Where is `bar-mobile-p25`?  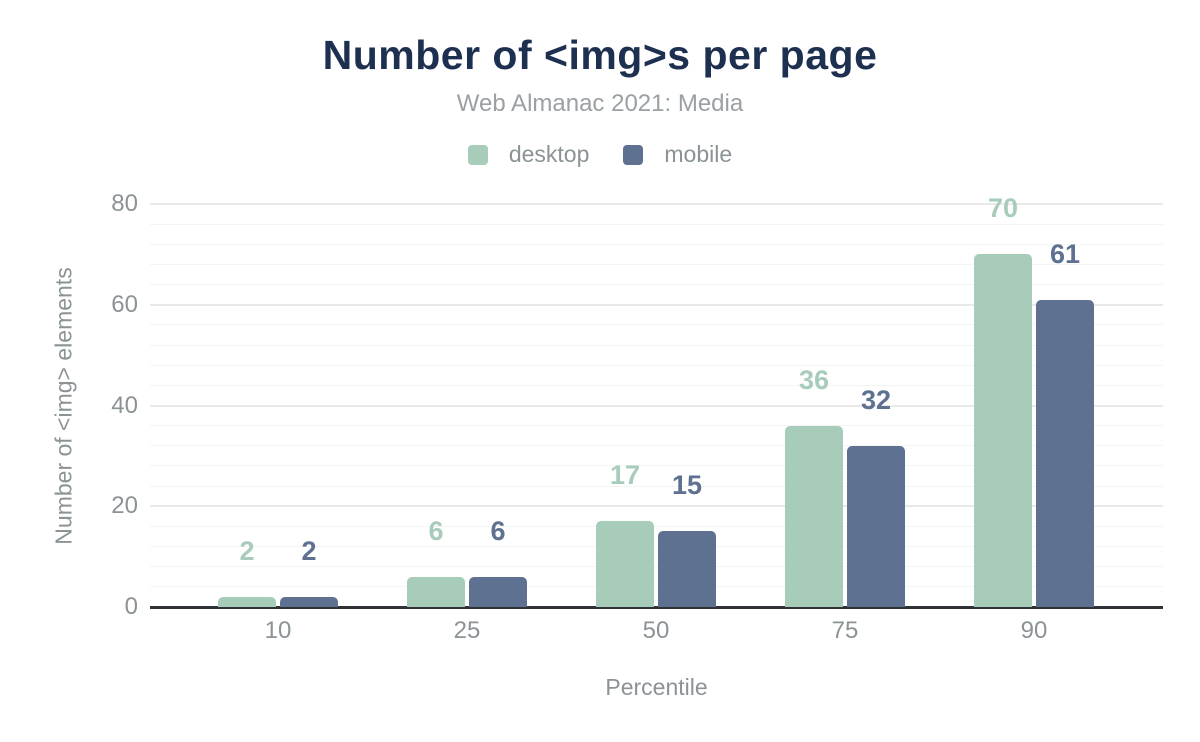 bar-mobile-p25 is located at coordinates (498, 591).